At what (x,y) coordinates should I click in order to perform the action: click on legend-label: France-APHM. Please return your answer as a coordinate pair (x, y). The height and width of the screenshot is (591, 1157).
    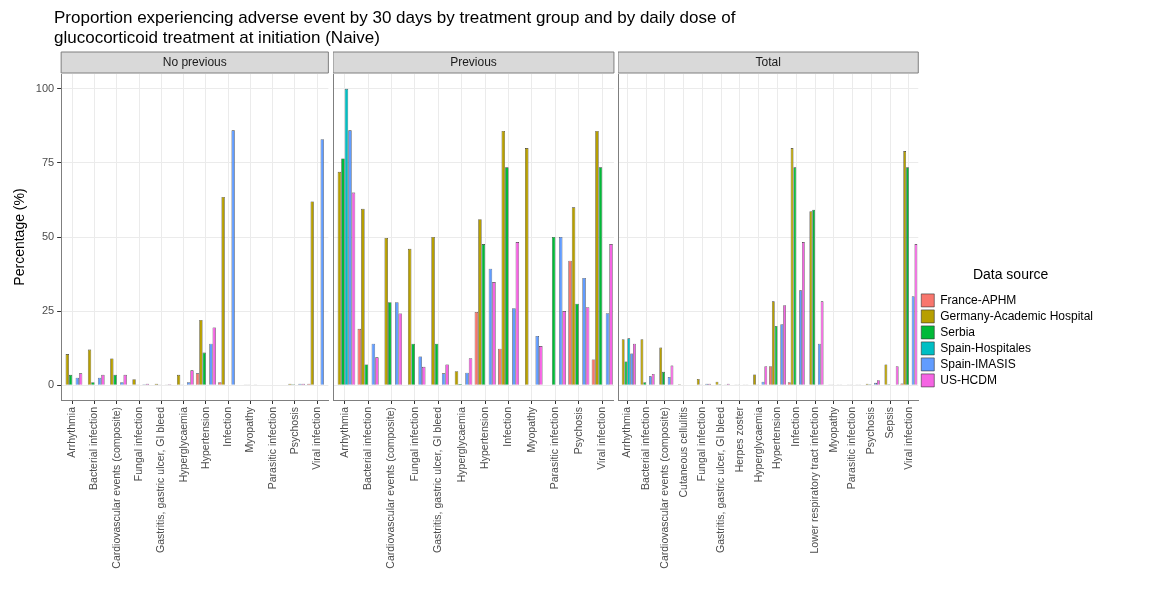
    Looking at the image, I should click on (978, 299).